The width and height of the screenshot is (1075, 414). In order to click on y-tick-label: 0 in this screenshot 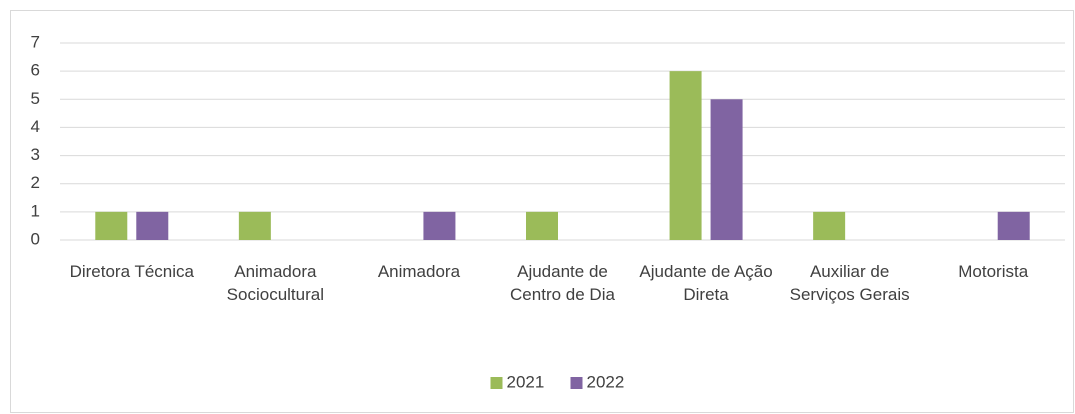, I will do `click(35, 238)`.